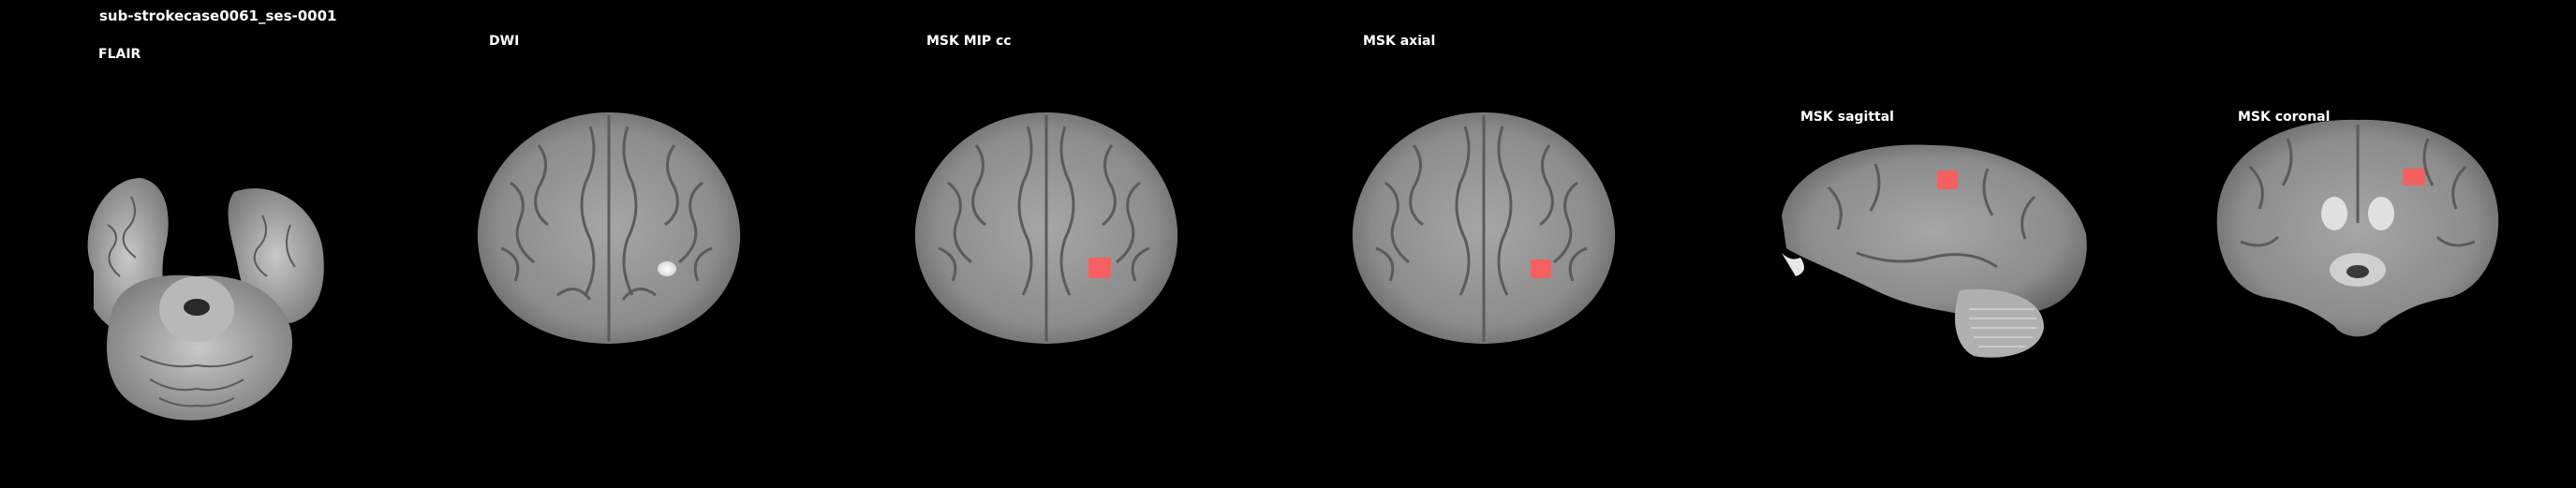  I want to click on msk-axial-image, so click(1484, 229).